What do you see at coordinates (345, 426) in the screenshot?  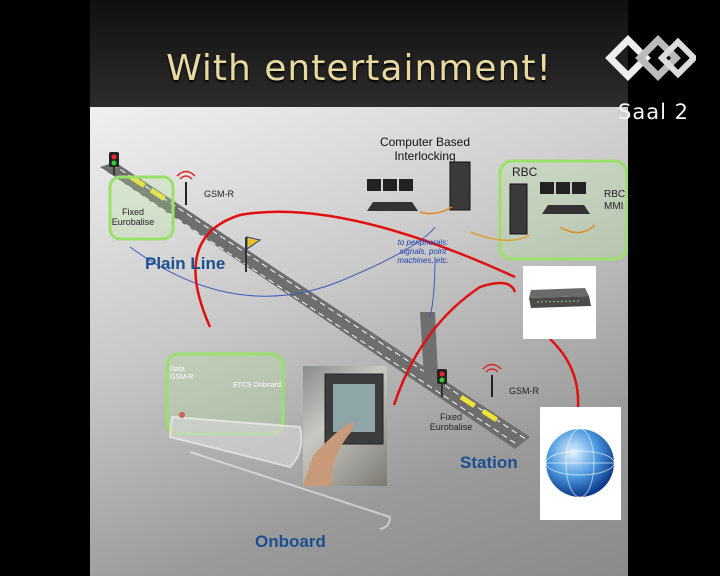 I see `tablet-photo` at bounding box center [345, 426].